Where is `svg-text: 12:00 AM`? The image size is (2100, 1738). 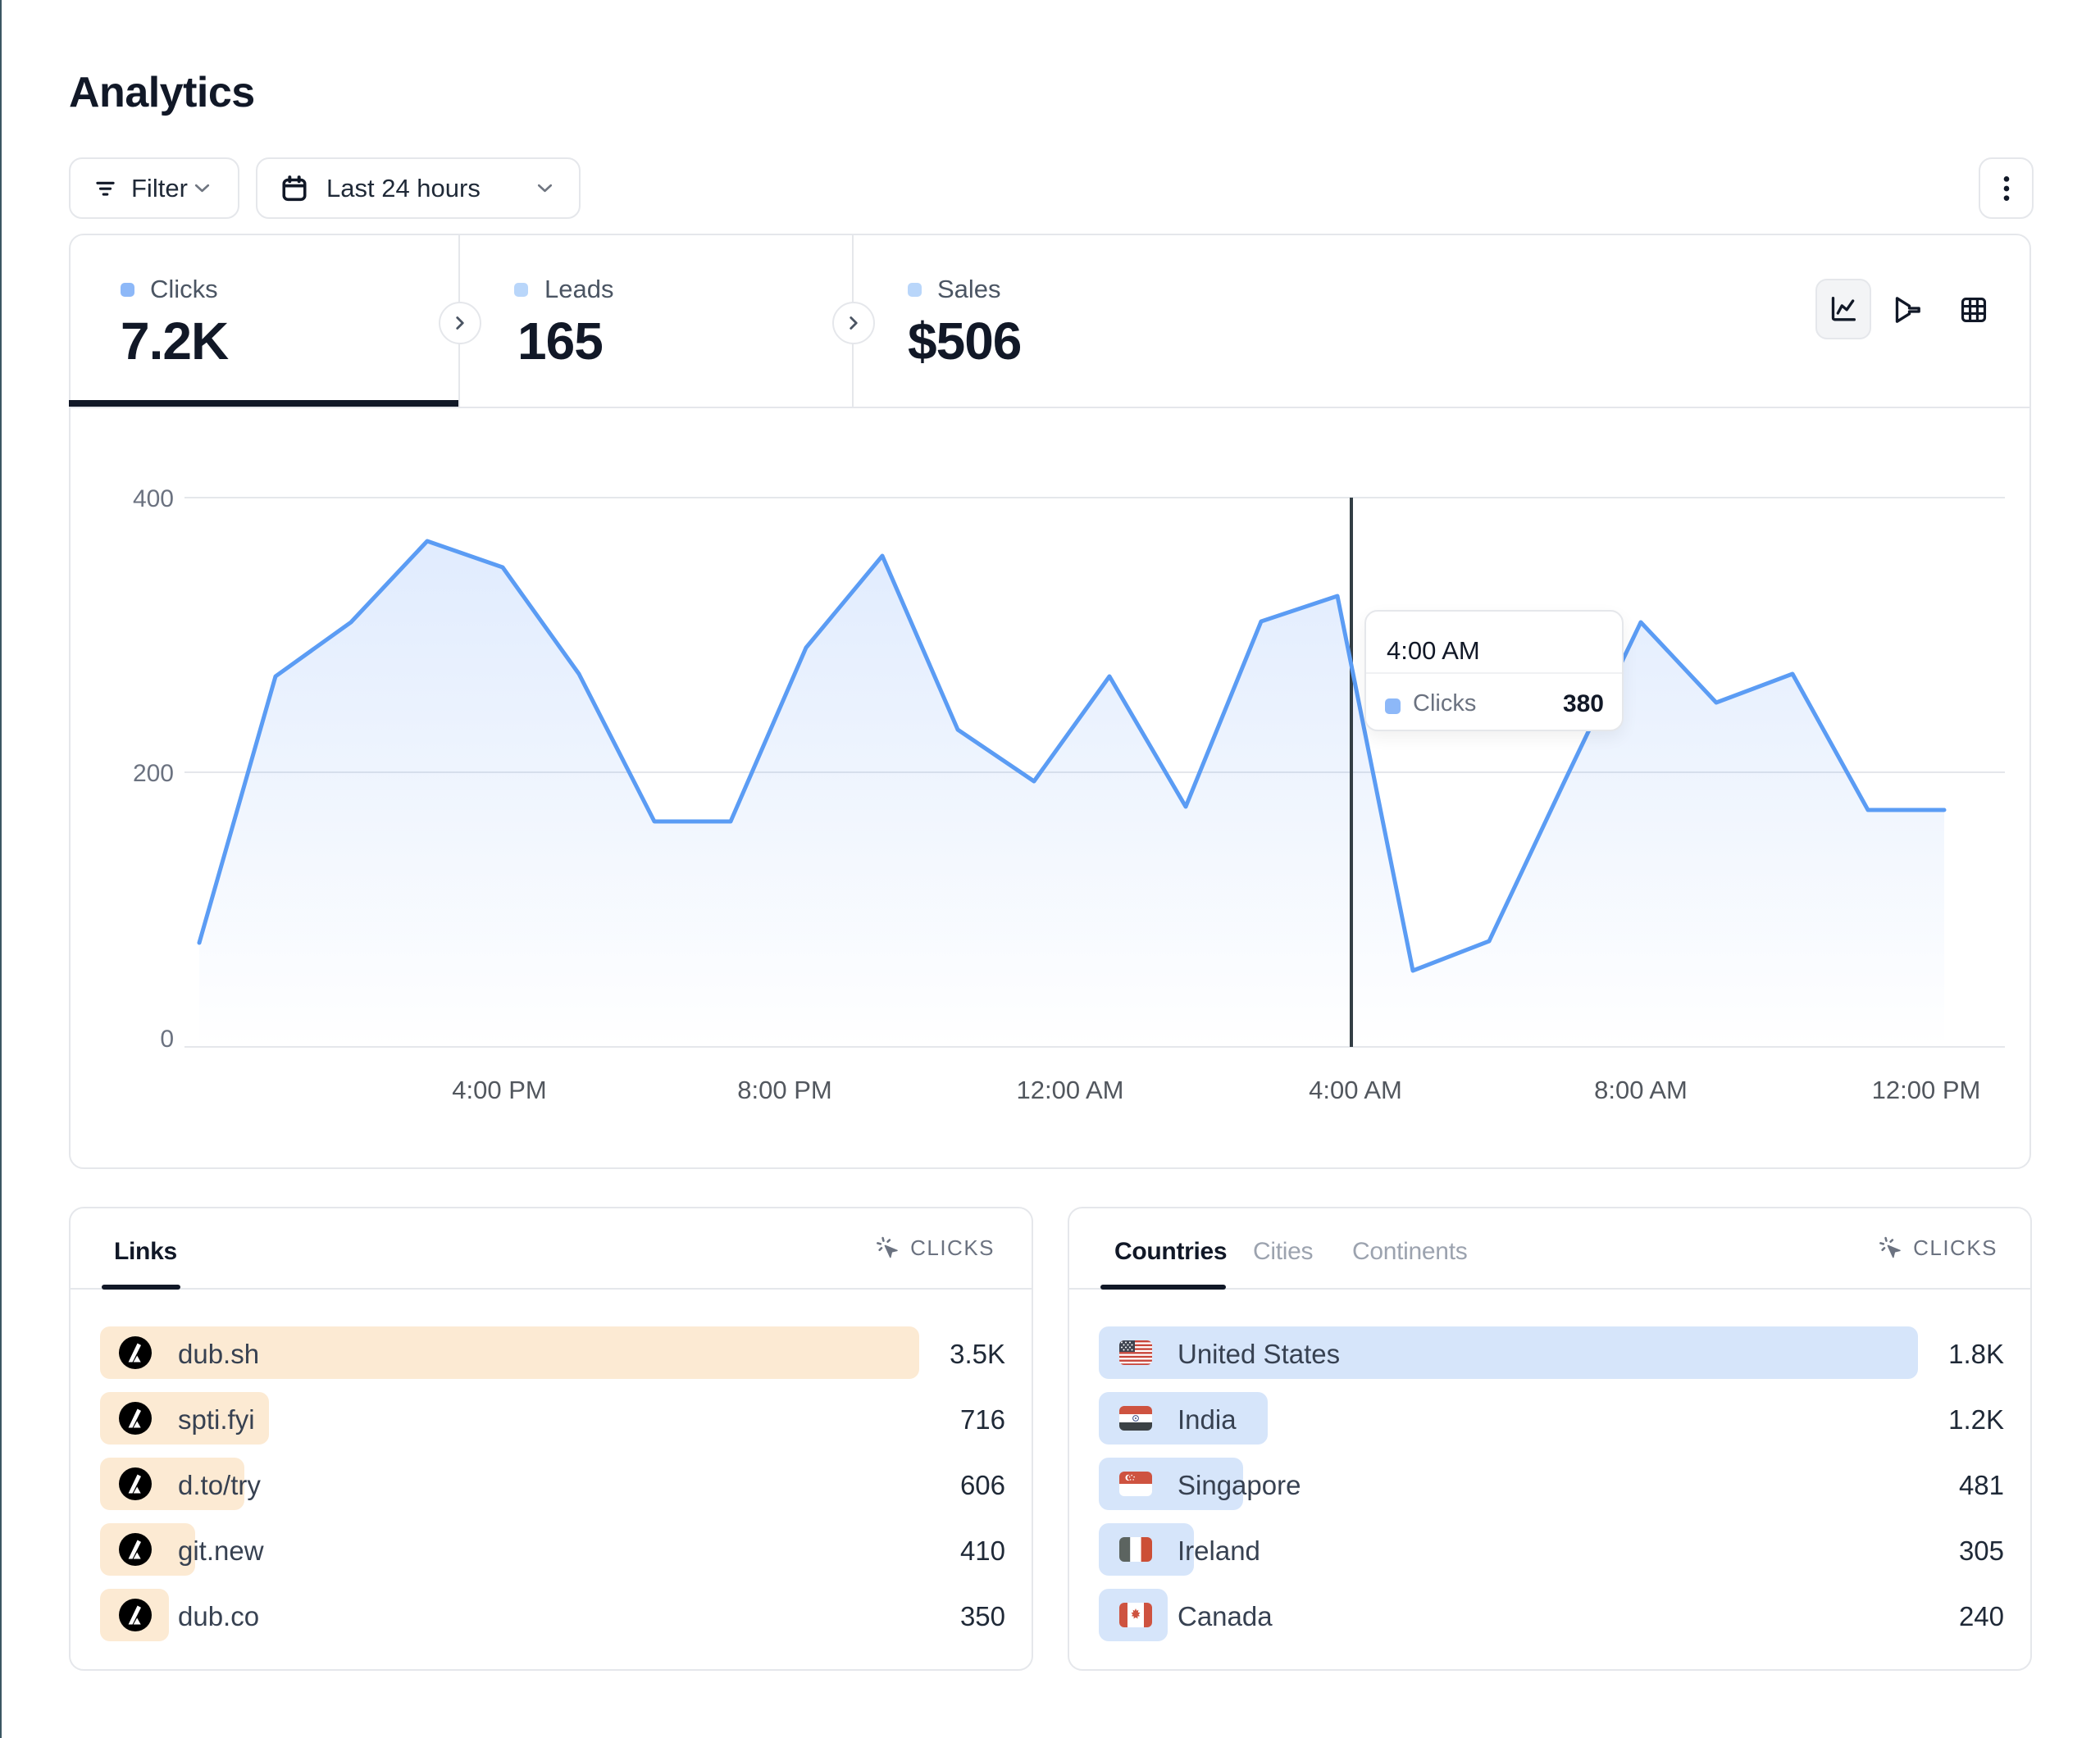
svg-text: 12:00 AM is located at coordinates (1070, 1090).